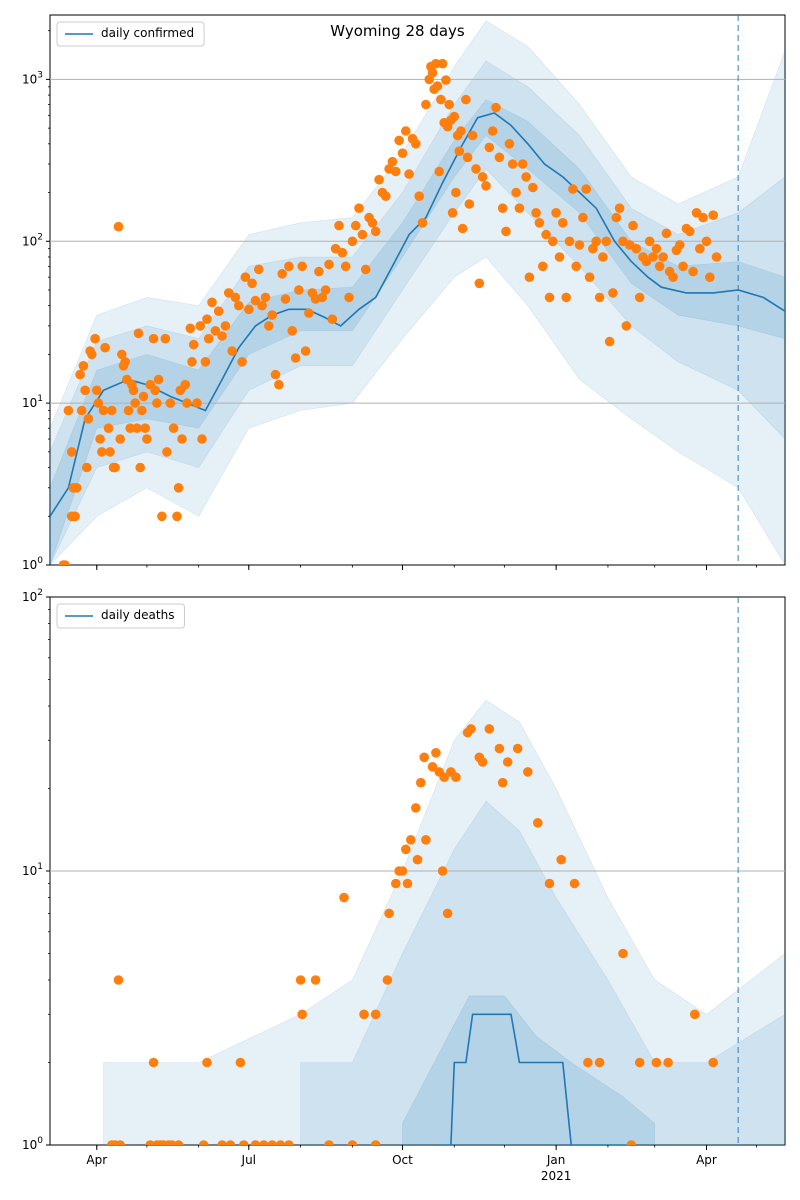 The width and height of the screenshot is (800, 1200). I want to click on x-tick-label: Apr, so click(96, 1160).